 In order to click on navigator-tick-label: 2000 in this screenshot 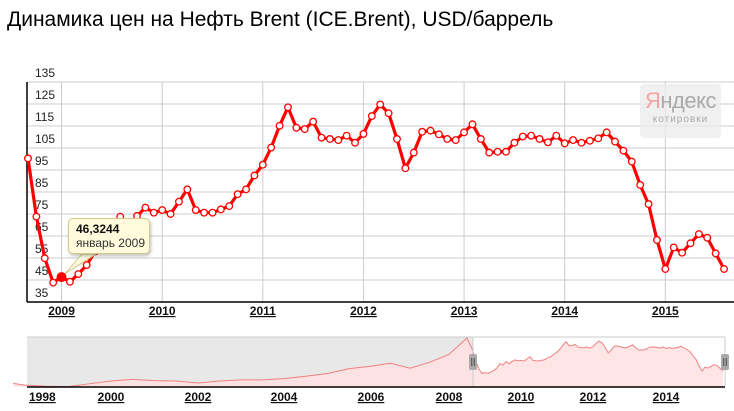, I will do `click(111, 397)`.